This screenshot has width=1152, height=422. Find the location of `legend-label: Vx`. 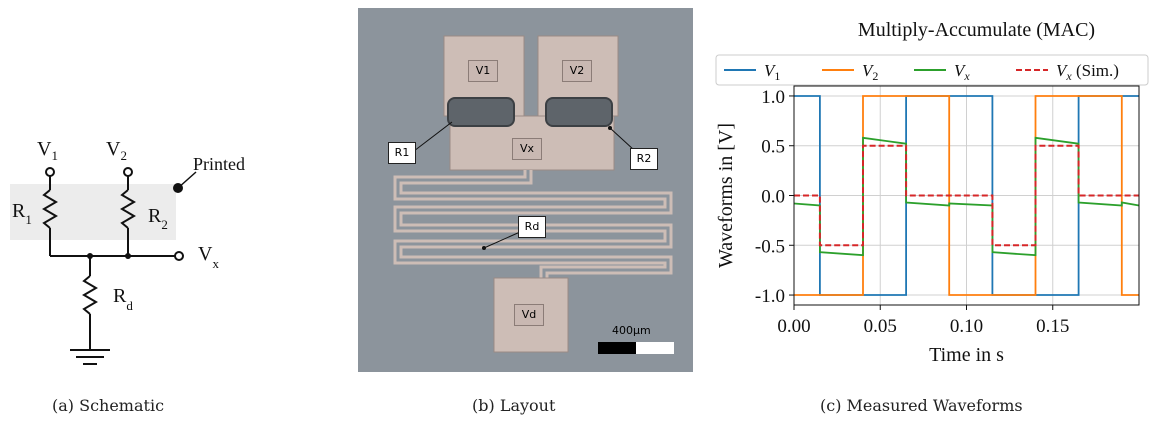

legend-label: Vx is located at coordinates (962, 72).